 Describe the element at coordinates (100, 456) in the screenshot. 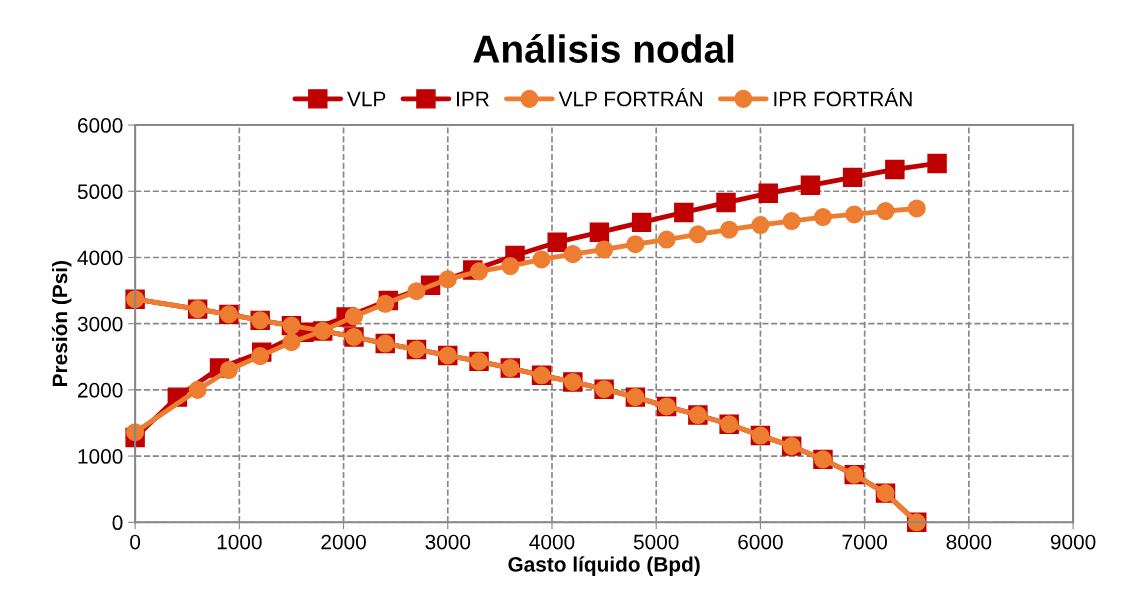

I see `y-tick-label: 1000` at that location.